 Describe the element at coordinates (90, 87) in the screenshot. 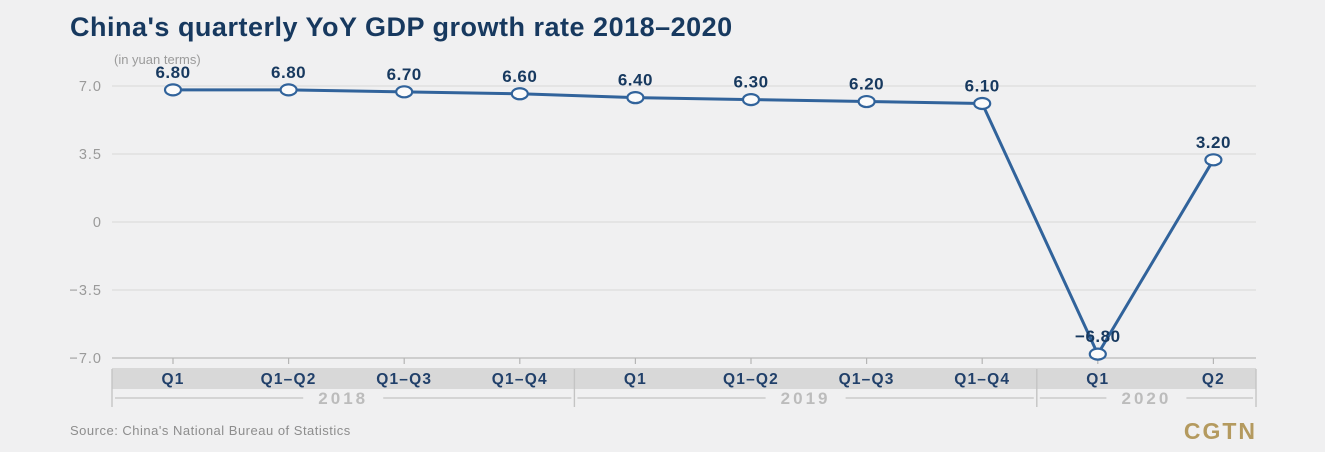

I see `y-tick-label: 7.0` at that location.